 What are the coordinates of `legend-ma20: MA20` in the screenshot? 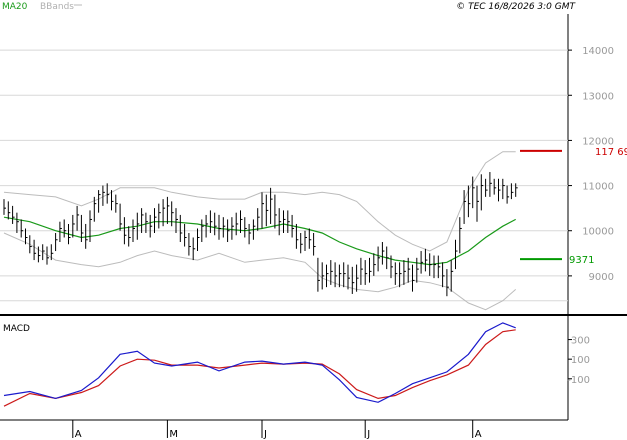 It's located at (15, 7).